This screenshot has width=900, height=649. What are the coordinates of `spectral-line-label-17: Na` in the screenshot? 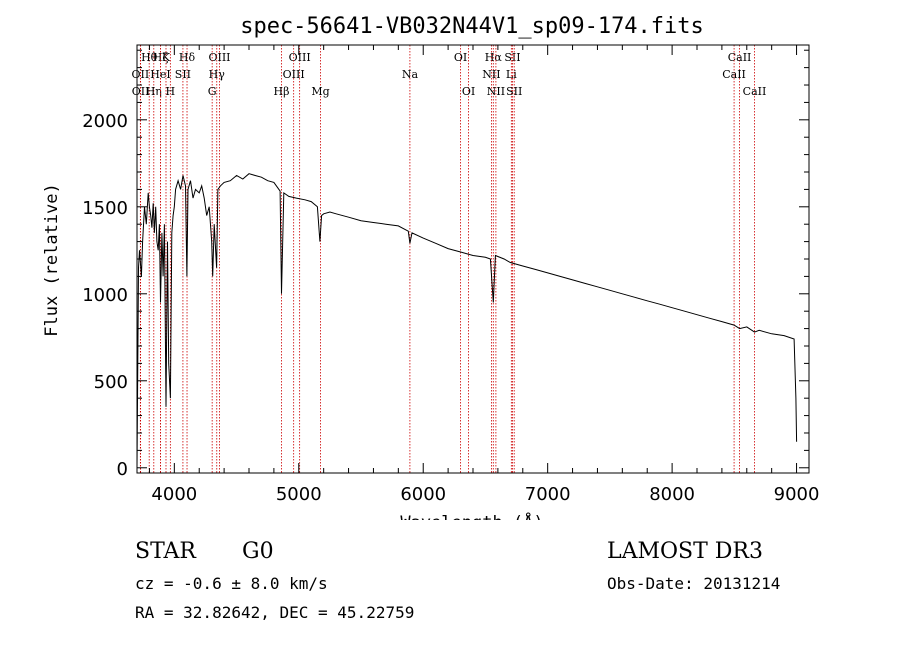 It's located at (410, 74).